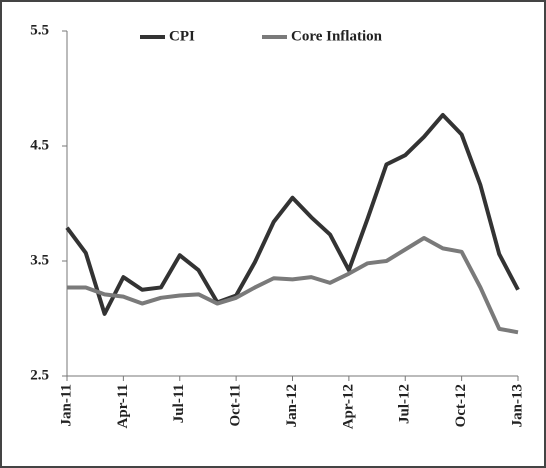  I want to click on x-tick-label: Oct-11, so click(236, 405).